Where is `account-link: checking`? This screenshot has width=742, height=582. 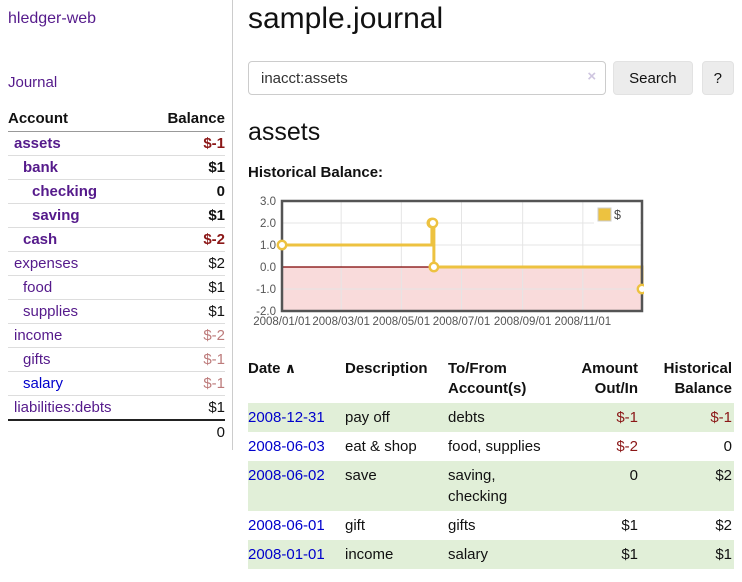 account-link: checking is located at coordinates (65, 191).